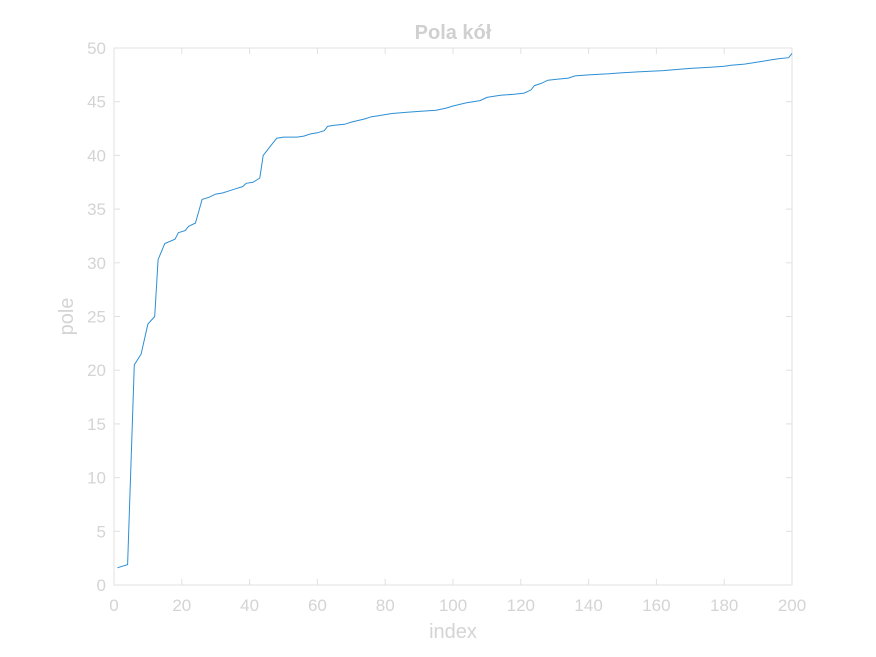 The height and width of the screenshot is (657, 876). What do you see at coordinates (521, 605) in the screenshot?
I see `x-tick-label: 120` at bounding box center [521, 605].